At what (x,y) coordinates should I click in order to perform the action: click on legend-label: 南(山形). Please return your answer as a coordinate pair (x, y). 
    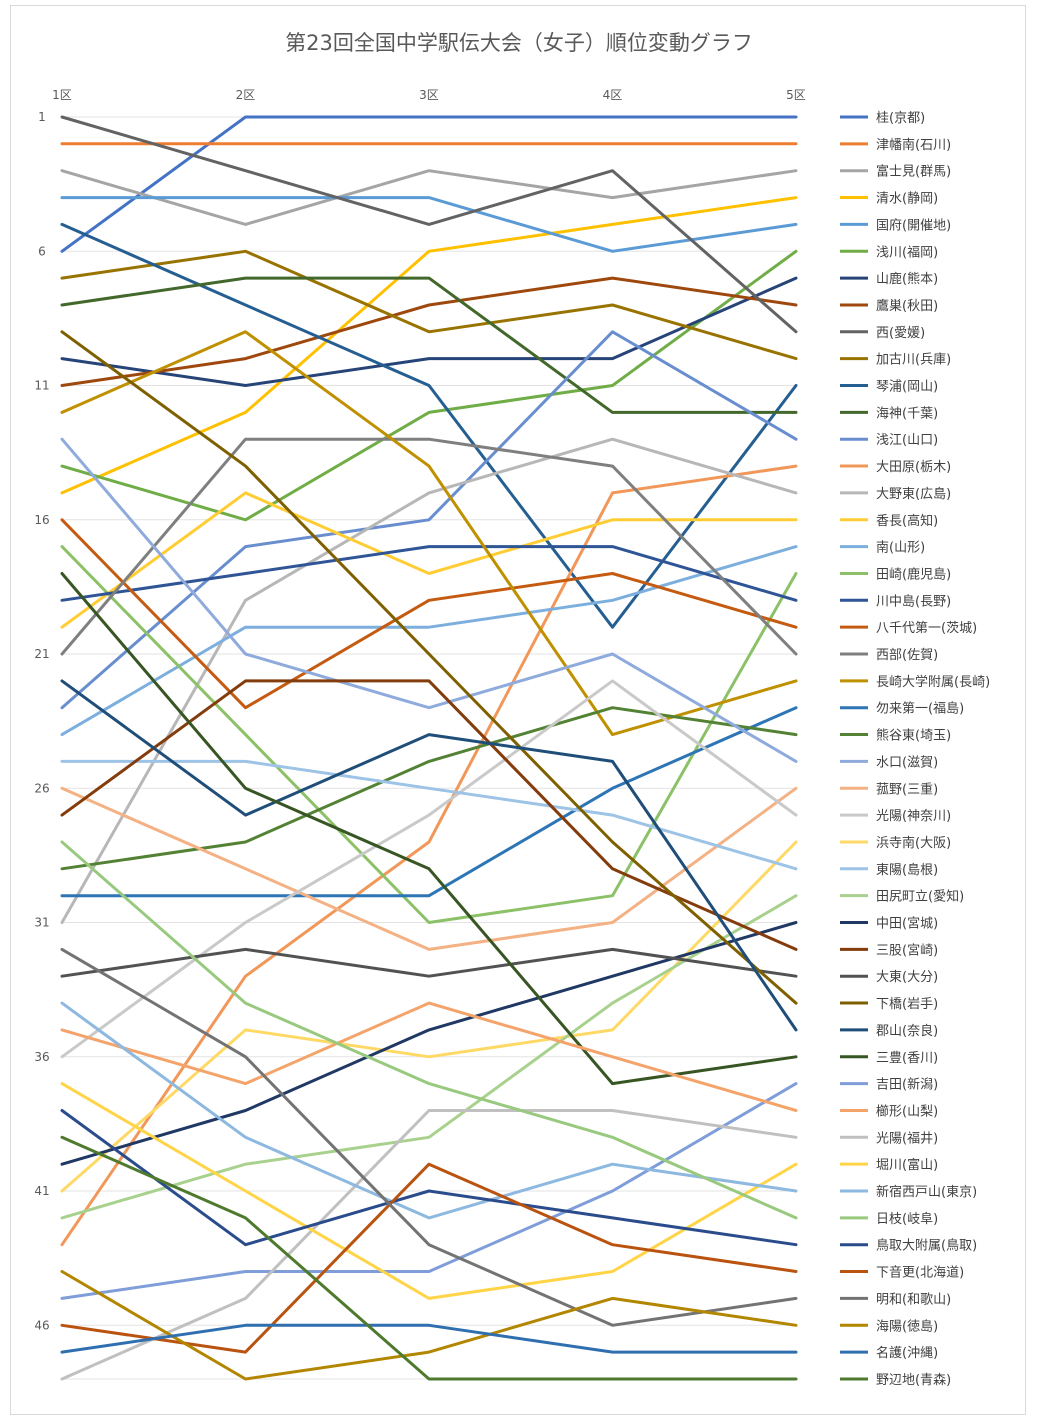
    Looking at the image, I should click on (900, 548).